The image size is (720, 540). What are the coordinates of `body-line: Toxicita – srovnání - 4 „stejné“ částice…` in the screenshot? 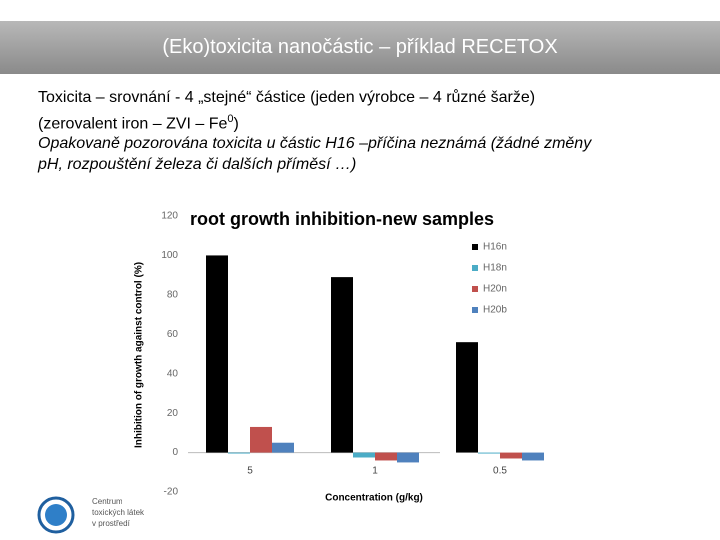 It's located at (287, 97).